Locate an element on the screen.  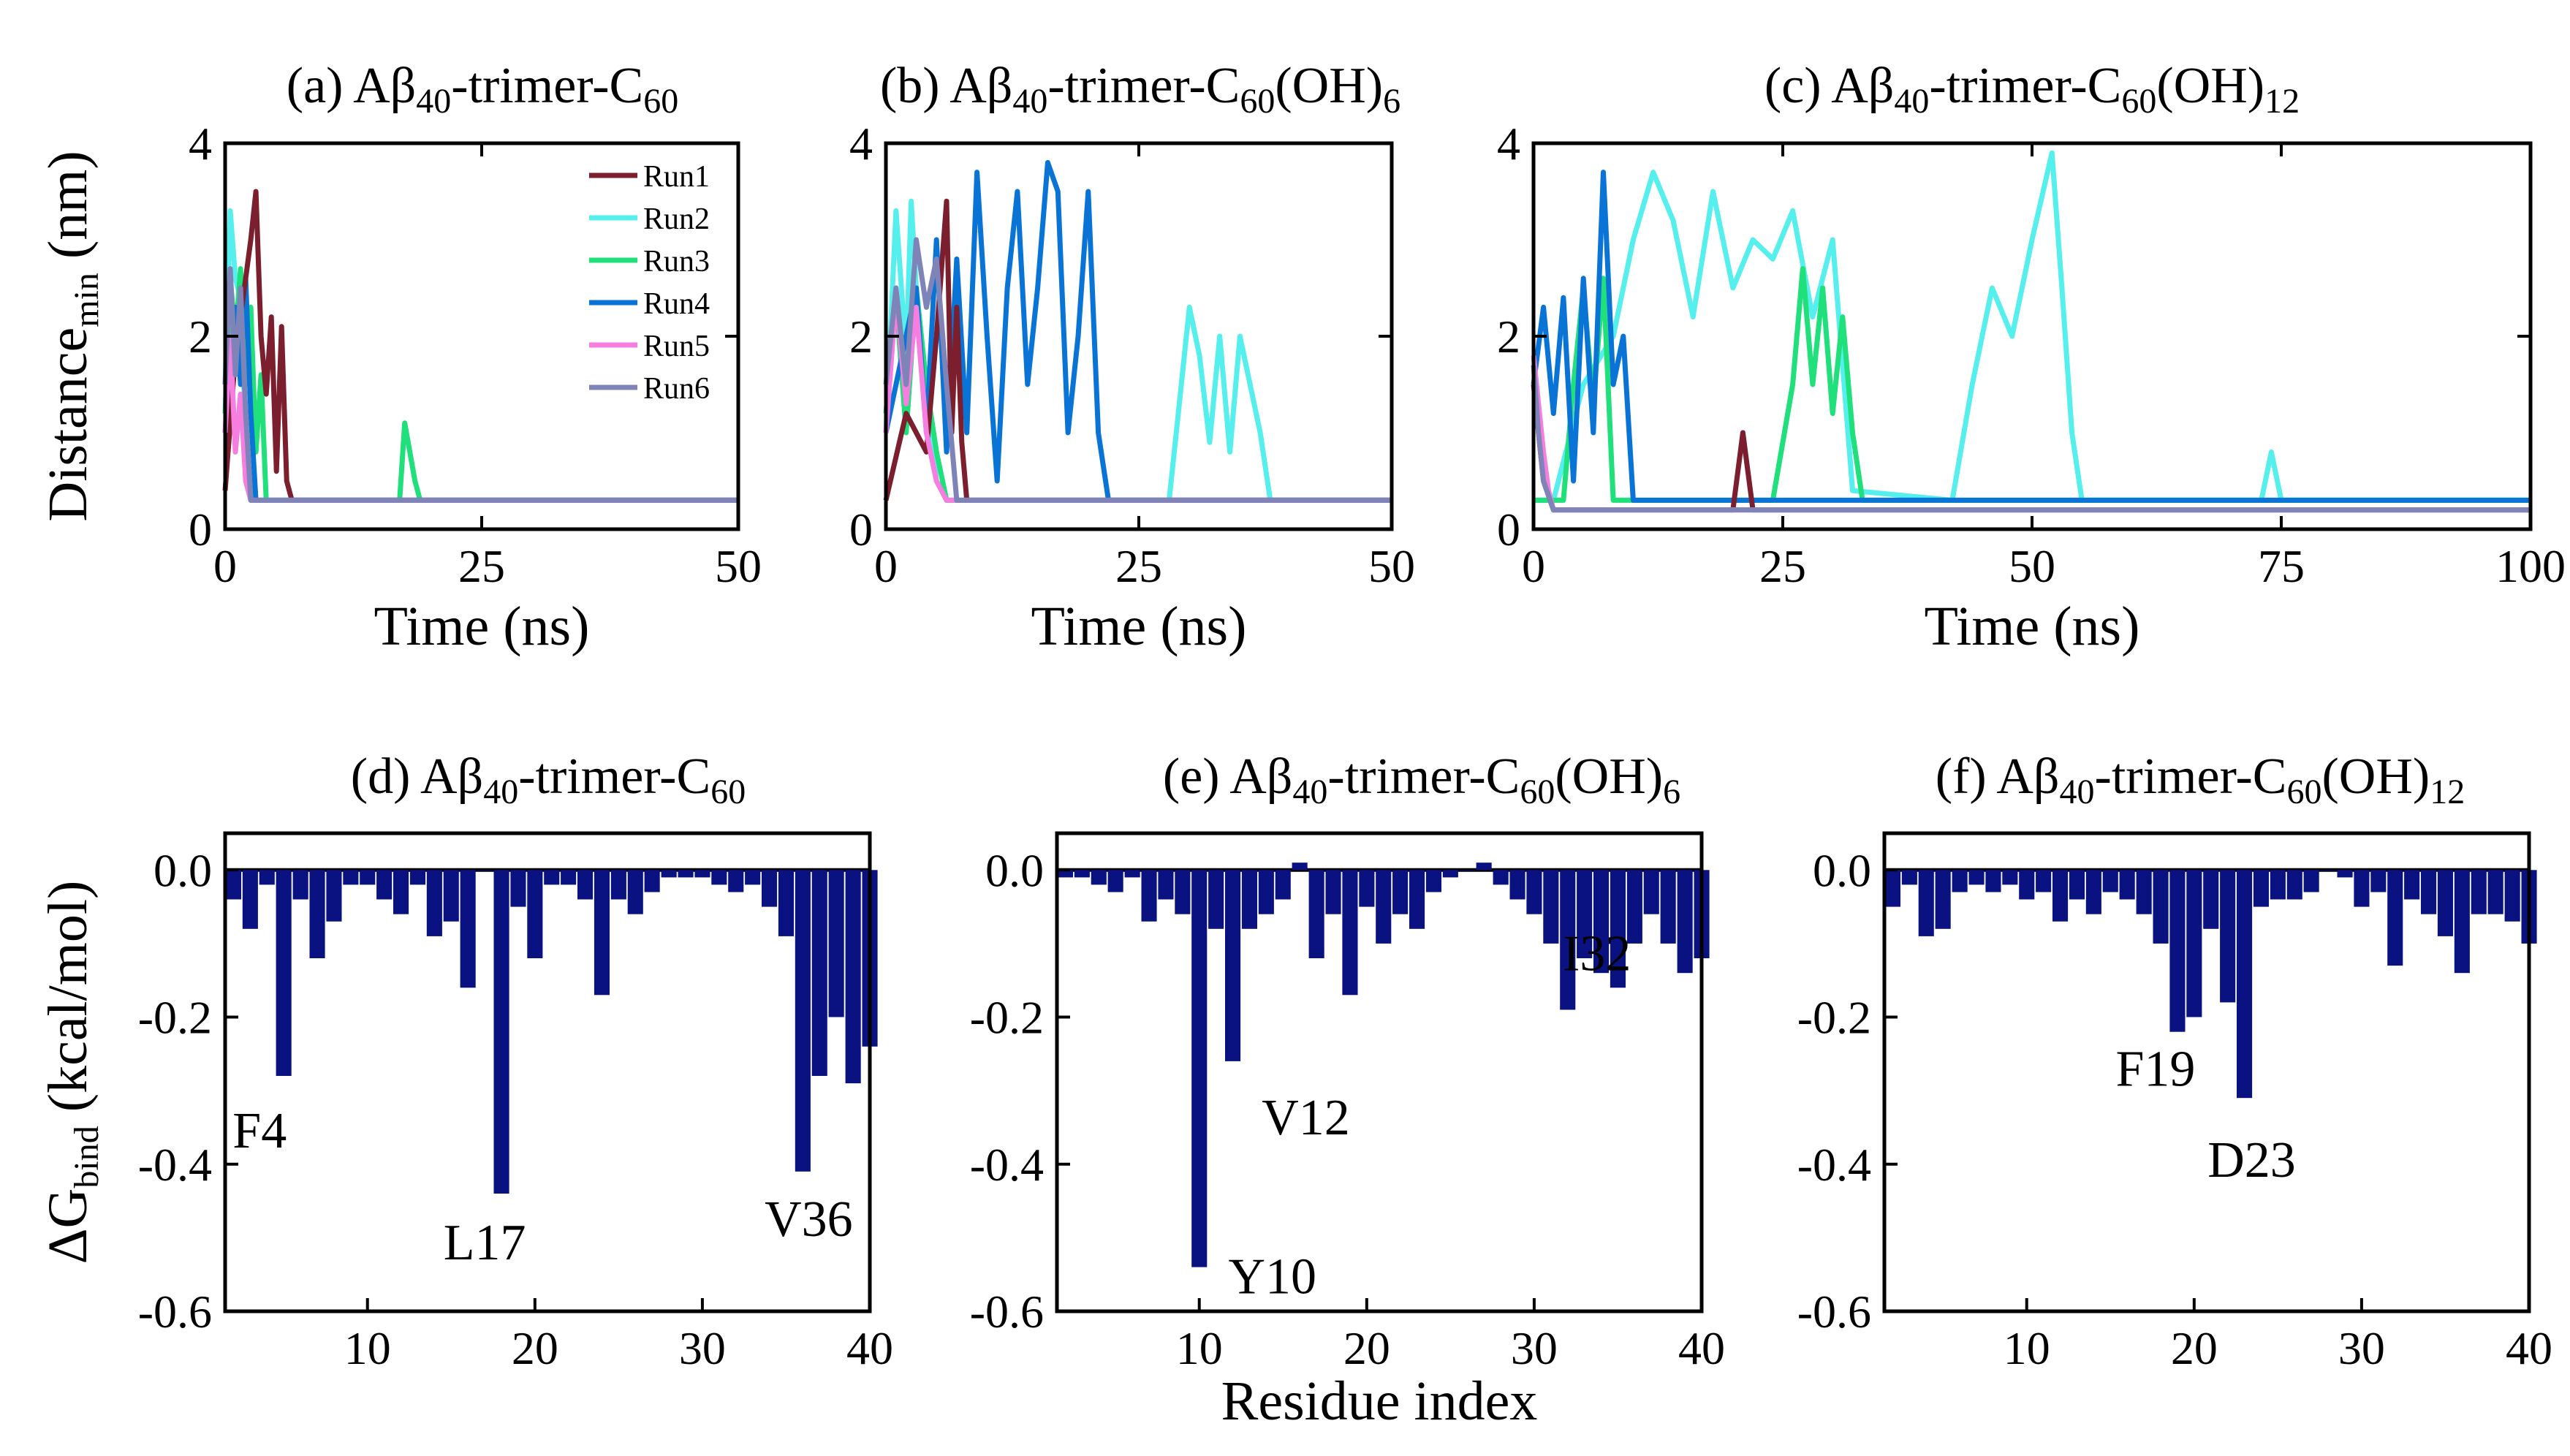
legend-label-run5: Run5 is located at coordinates (676, 346).